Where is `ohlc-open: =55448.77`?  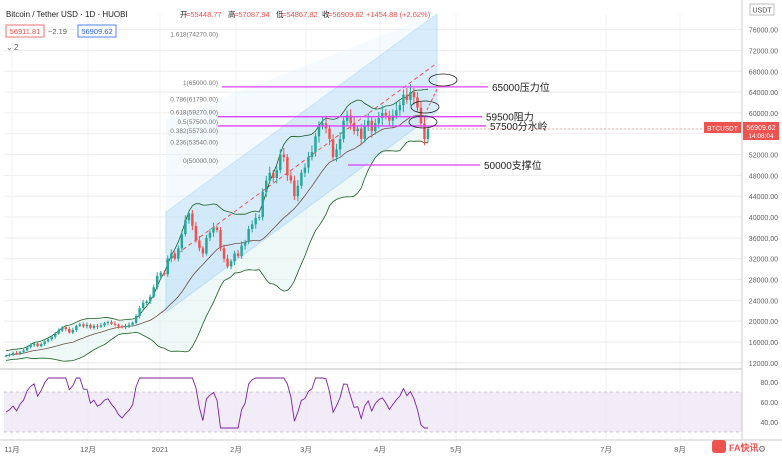
ohlc-open: =55448.77 is located at coordinates (204, 14).